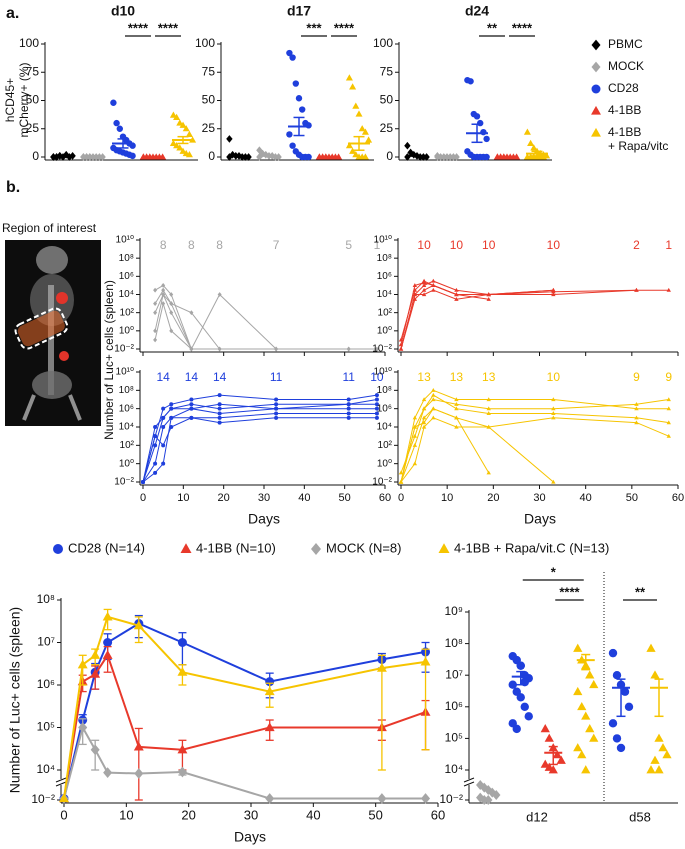  I want to click on y-tick-label: 10⁰, so click(384, 330).